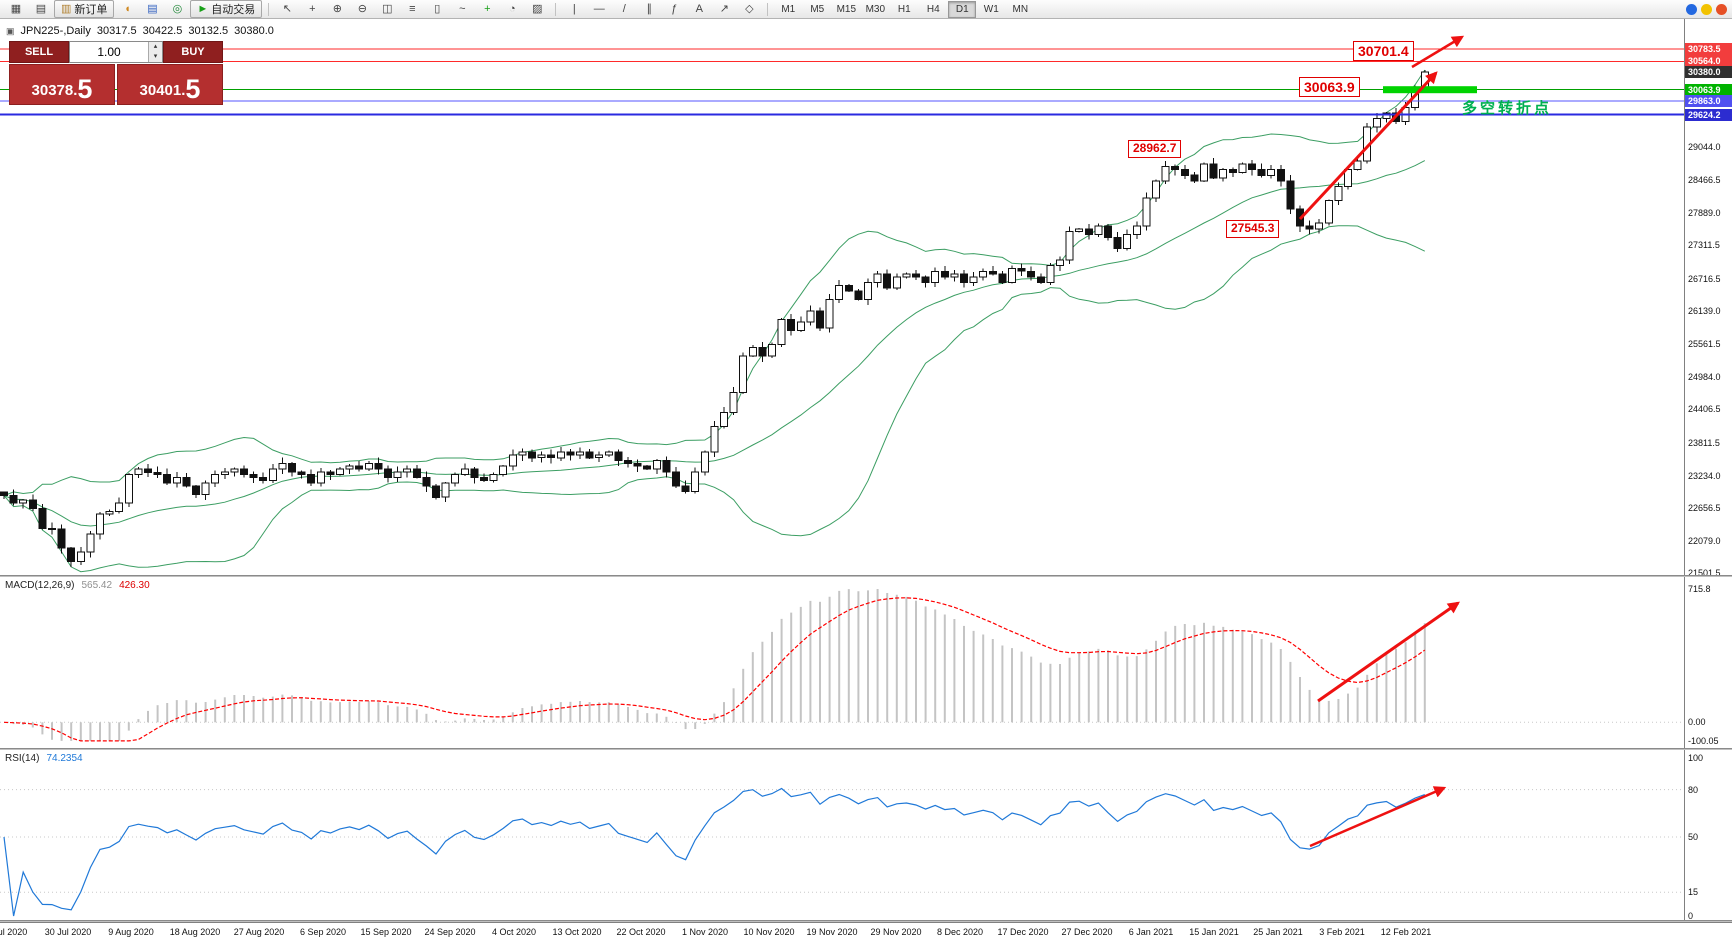 The width and height of the screenshot is (1732, 940). What do you see at coordinates (705, 932) in the screenshot?
I see `date-label: 1 Nov 2020` at bounding box center [705, 932].